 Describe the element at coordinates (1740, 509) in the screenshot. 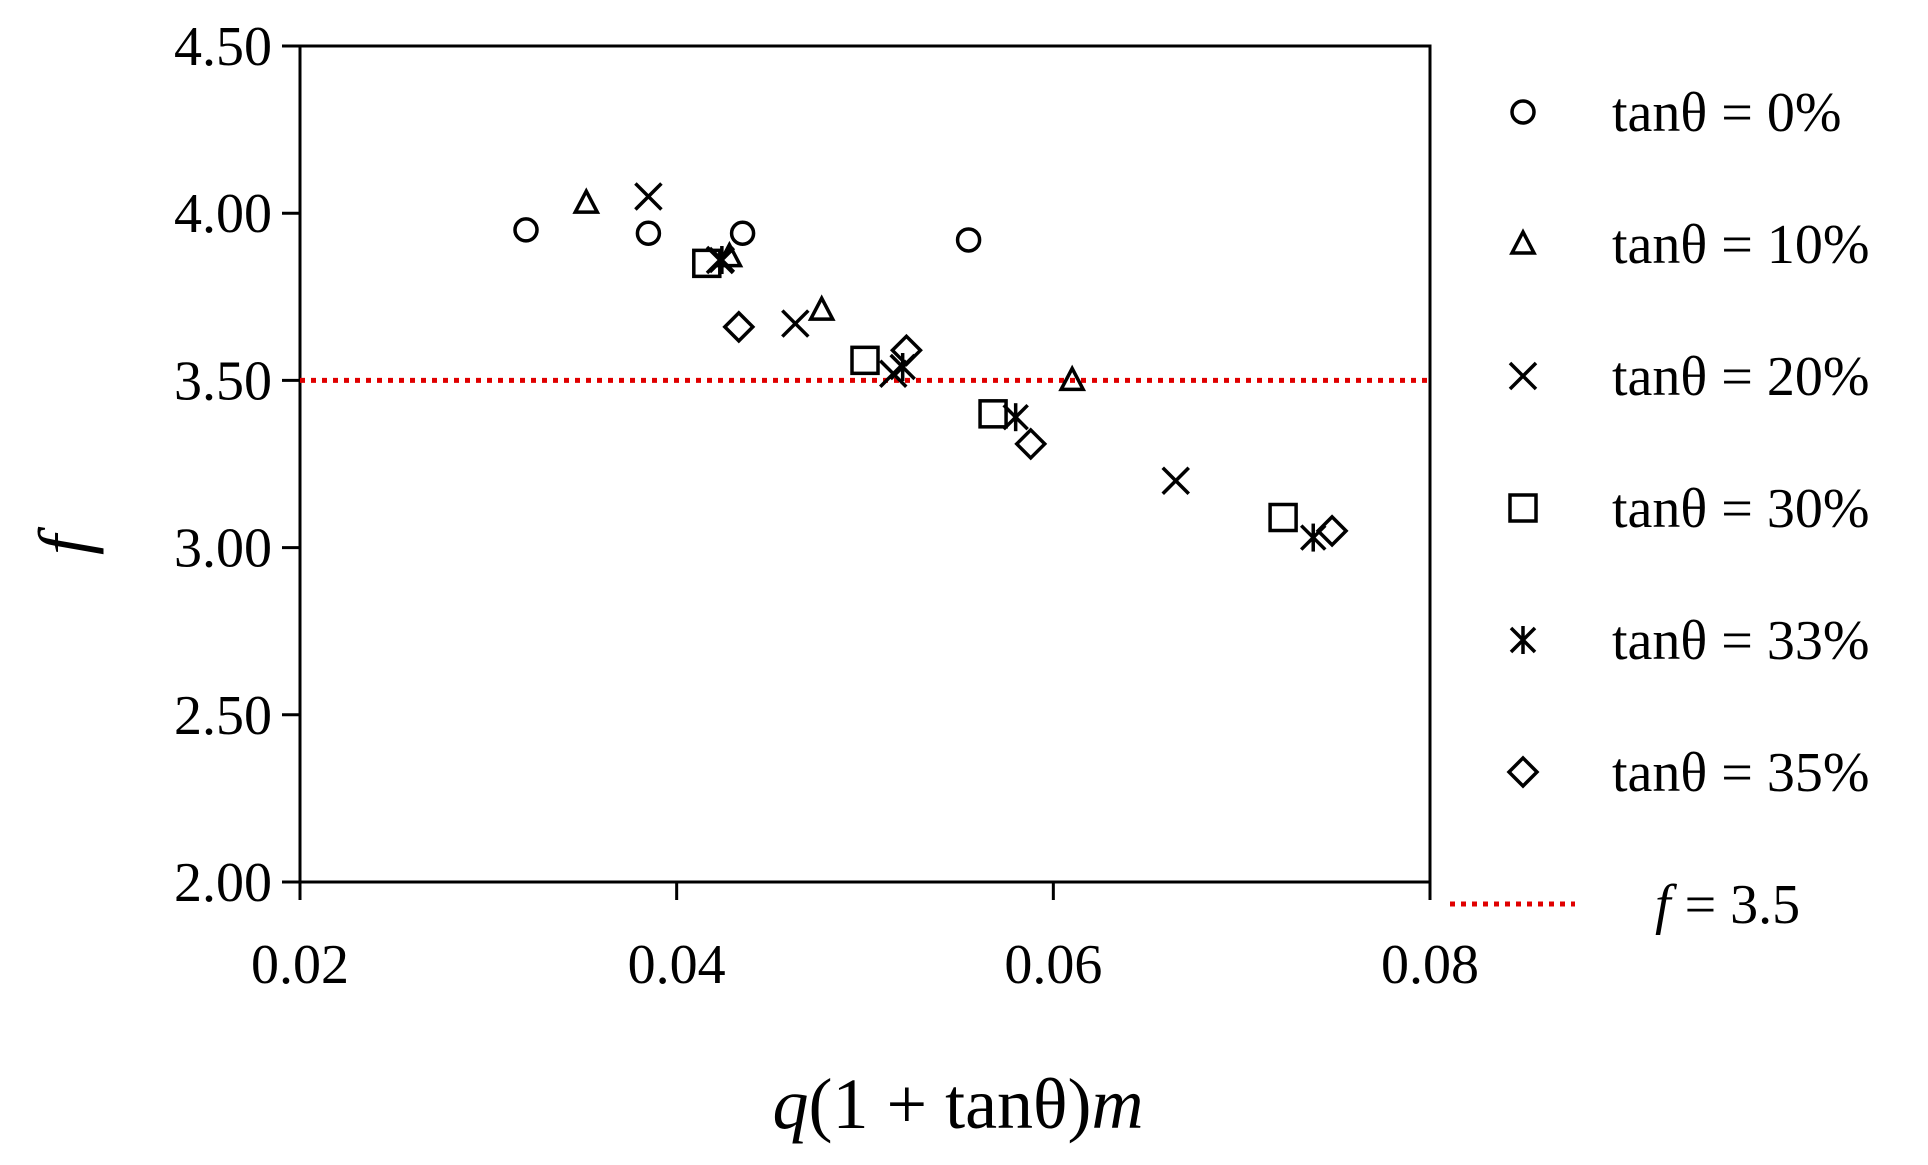

I see `legend-label: tanθ = 30%` at that location.